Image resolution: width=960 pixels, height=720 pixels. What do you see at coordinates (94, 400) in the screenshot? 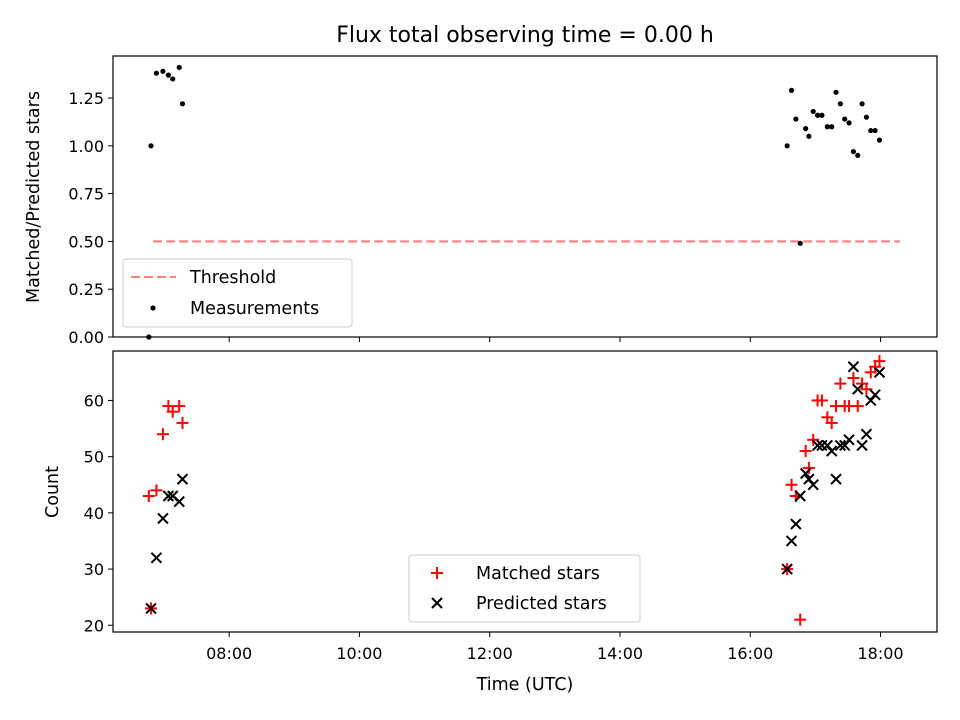
I see `y-tick-label: 60` at bounding box center [94, 400].